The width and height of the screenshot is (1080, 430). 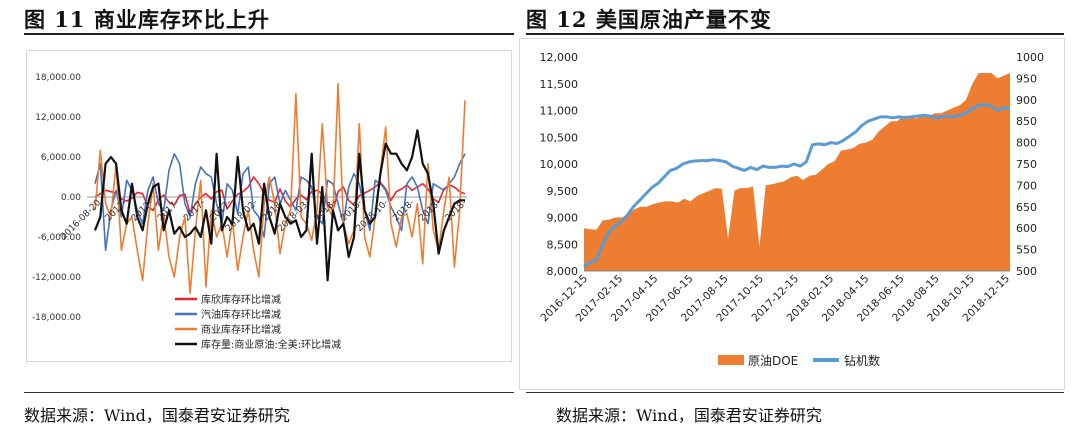 I want to click on left-source-note: 数据来源：Wind，国泰君安证券研究, so click(x=157, y=415).